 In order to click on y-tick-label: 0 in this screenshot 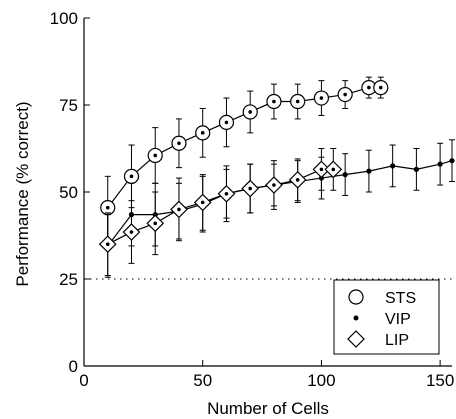, I will do `click(73, 366)`.